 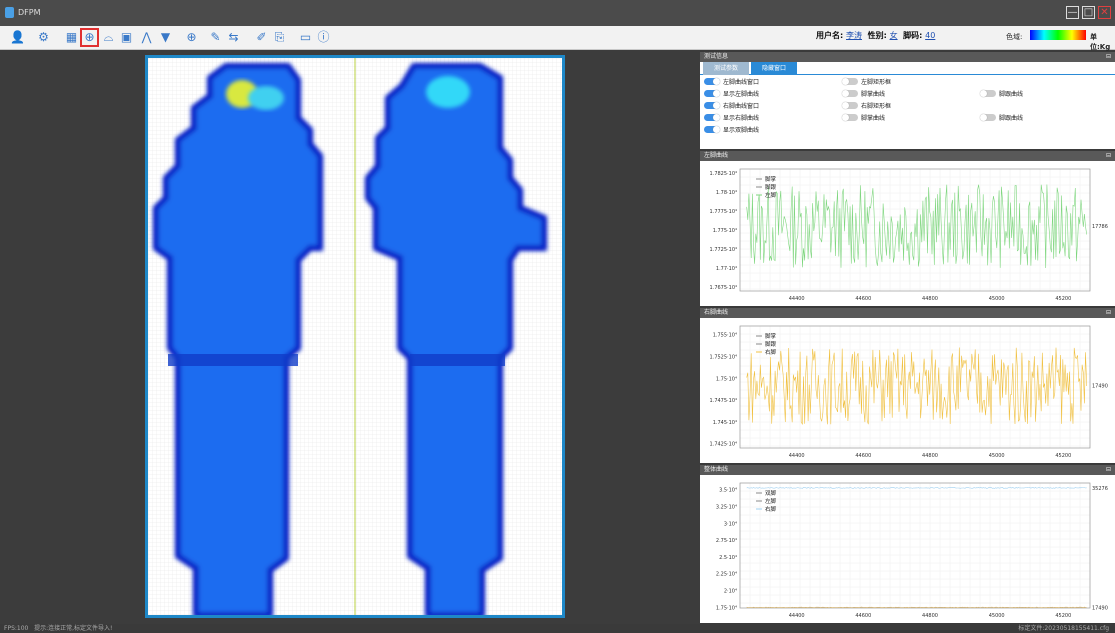 I want to click on close-button: ✕, so click(x=1104, y=12).